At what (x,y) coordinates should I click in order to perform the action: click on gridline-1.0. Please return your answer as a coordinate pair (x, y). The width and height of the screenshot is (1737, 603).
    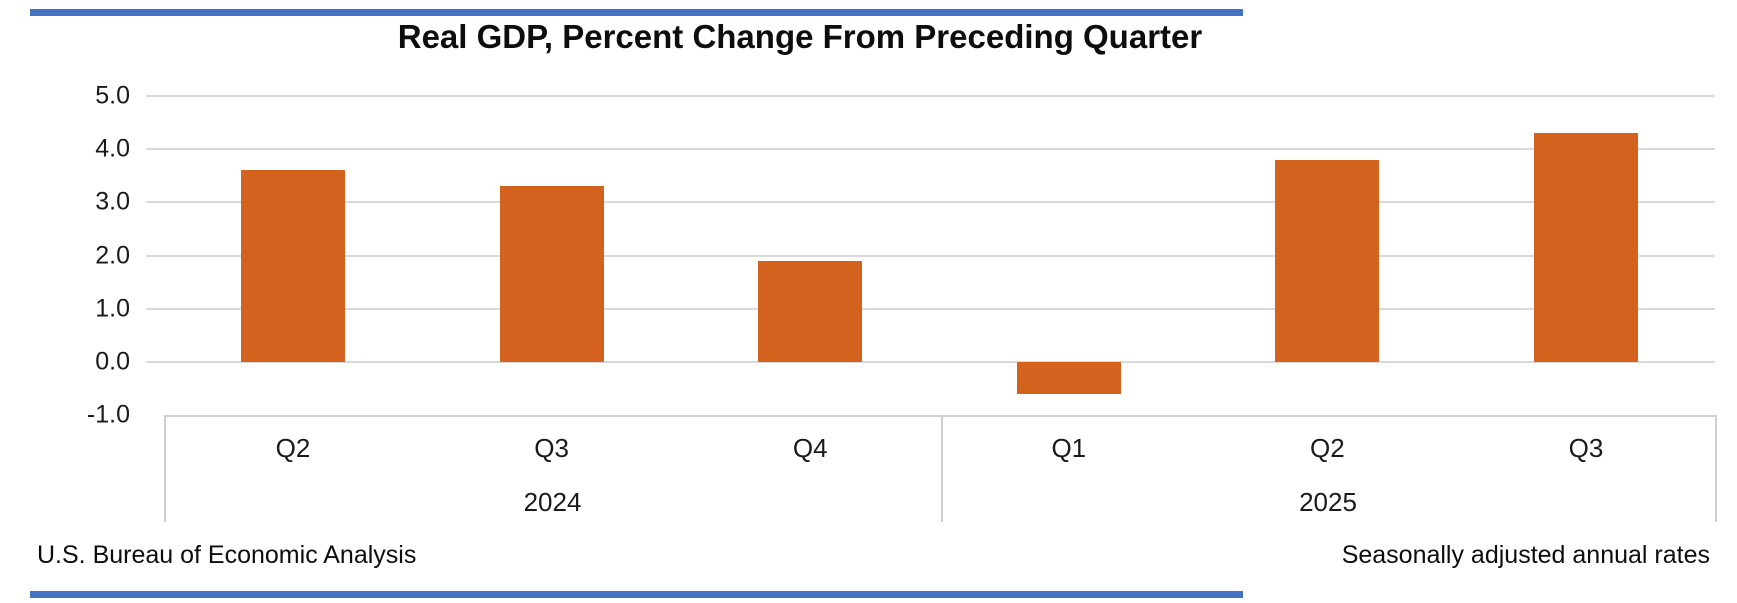
    Looking at the image, I should click on (930, 308).